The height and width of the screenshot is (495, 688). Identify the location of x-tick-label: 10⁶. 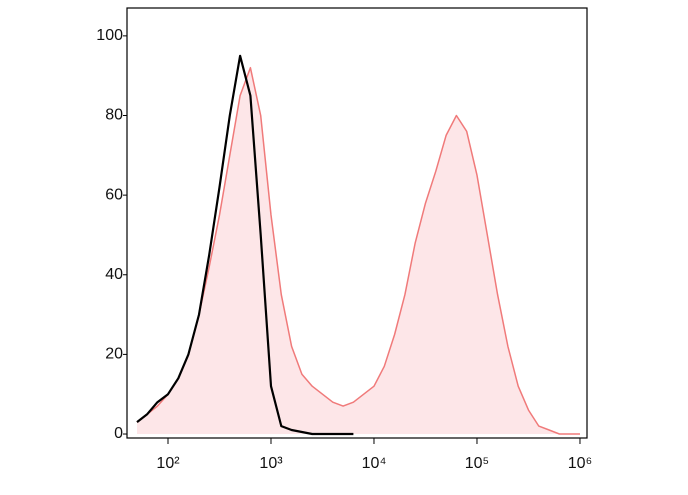
(580, 463).